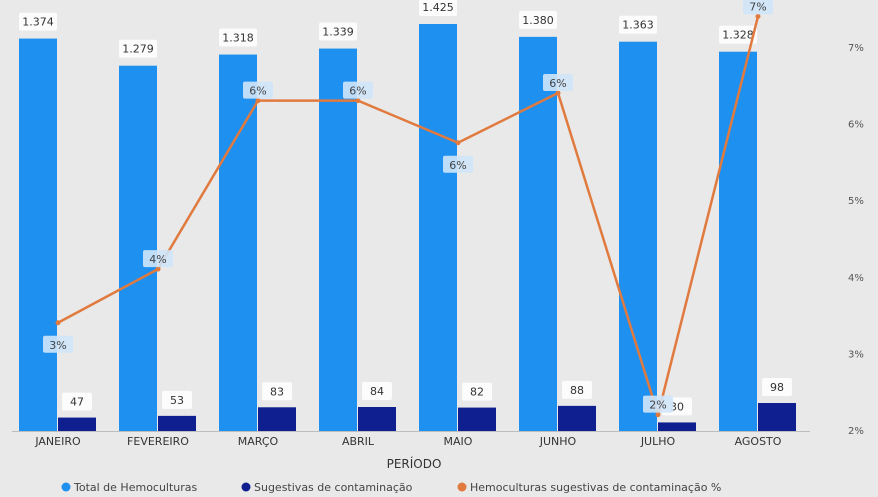 The height and width of the screenshot is (497, 878). Describe the element at coordinates (758, 441) in the screenshot. I see `x-tick-label-7: AGOSTO` at that location.